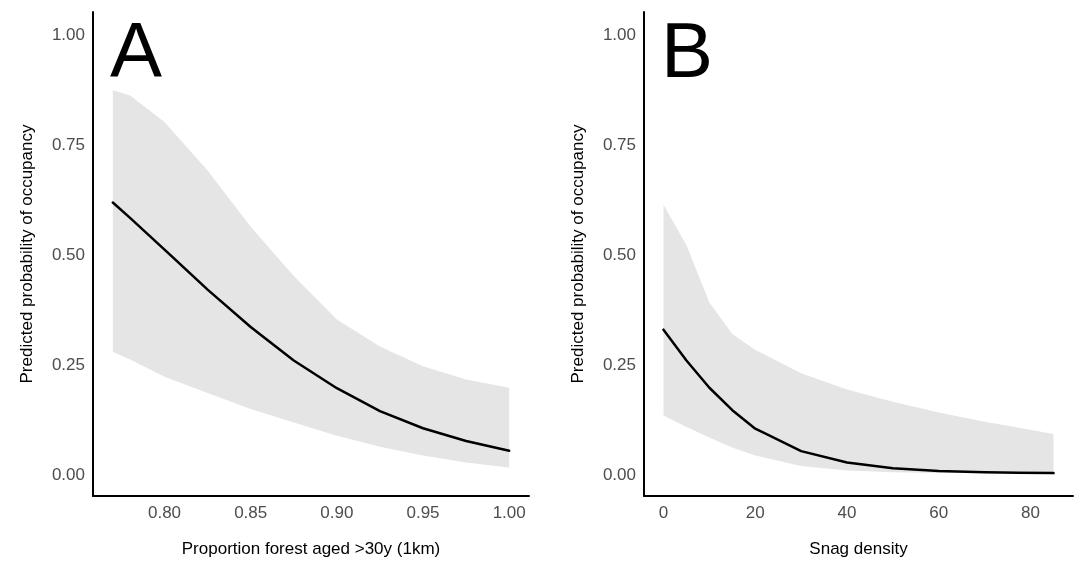  What do you see at coordinates (164, 512) in the screenshot?
I see `x-tick-label: 0.80` at bounding box center [164, 512].